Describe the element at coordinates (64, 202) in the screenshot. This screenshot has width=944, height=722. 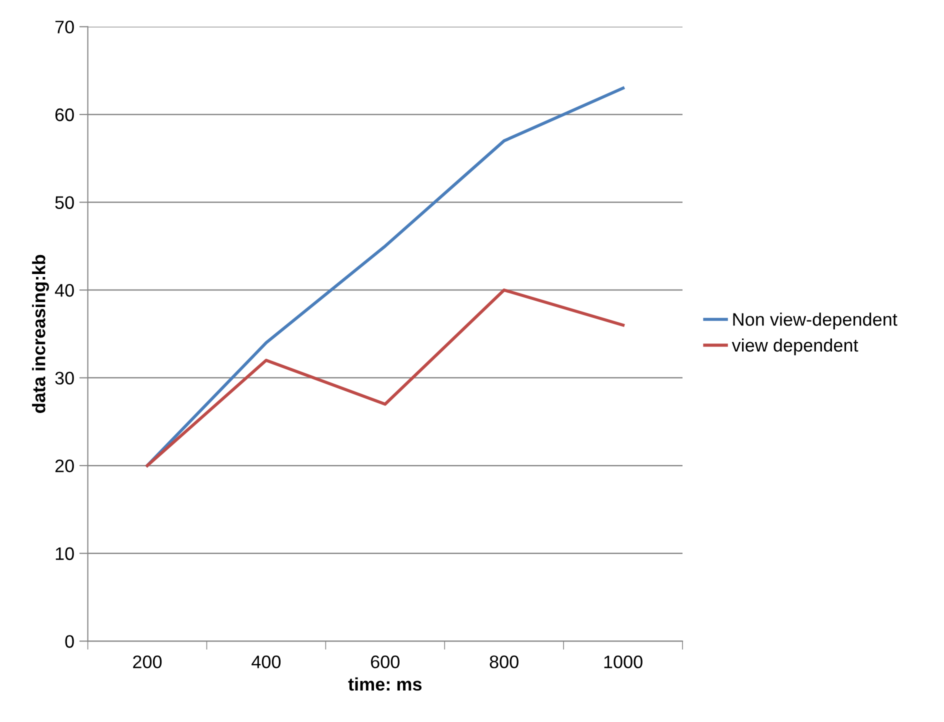
I see `y-tick-label: 50` at that location.